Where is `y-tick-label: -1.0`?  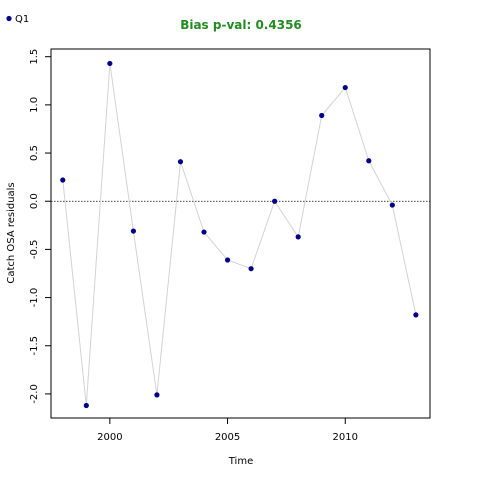 y-tick-label: -1.0 is located at coordinates (34, 298).